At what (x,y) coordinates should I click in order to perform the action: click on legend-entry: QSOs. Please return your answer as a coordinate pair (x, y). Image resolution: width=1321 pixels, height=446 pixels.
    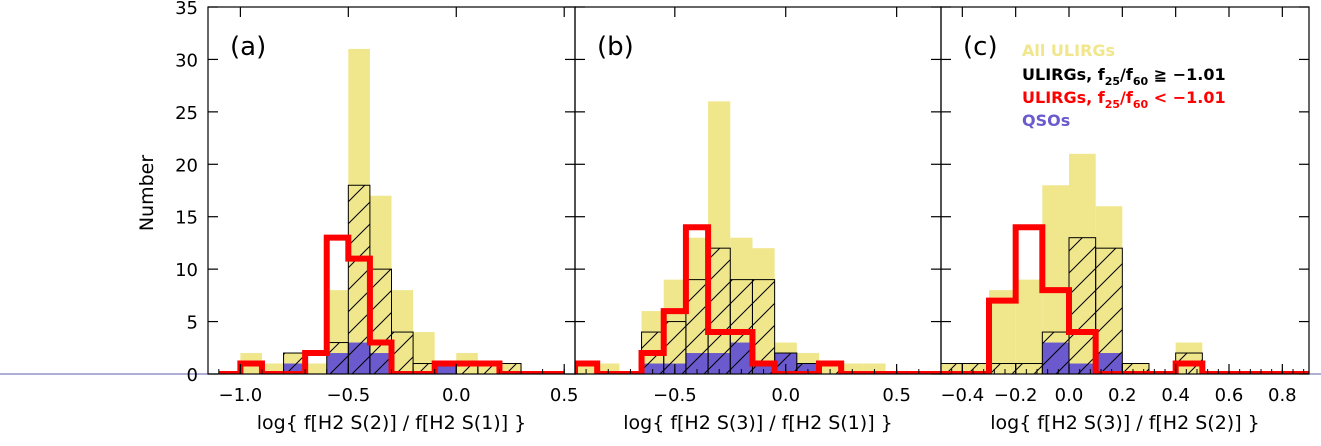
    Looking at the image, I should click on (1046, 120).